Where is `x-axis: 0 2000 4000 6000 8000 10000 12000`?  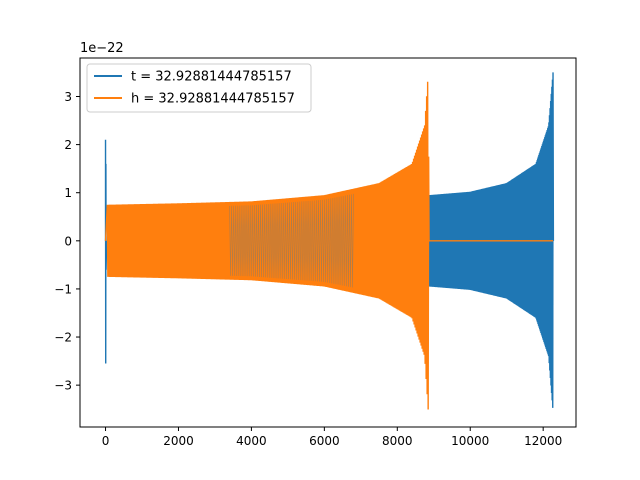 x-axis: 0 2000 4000 6000 8000 10000 12000 is located at coordinates (332, 437).